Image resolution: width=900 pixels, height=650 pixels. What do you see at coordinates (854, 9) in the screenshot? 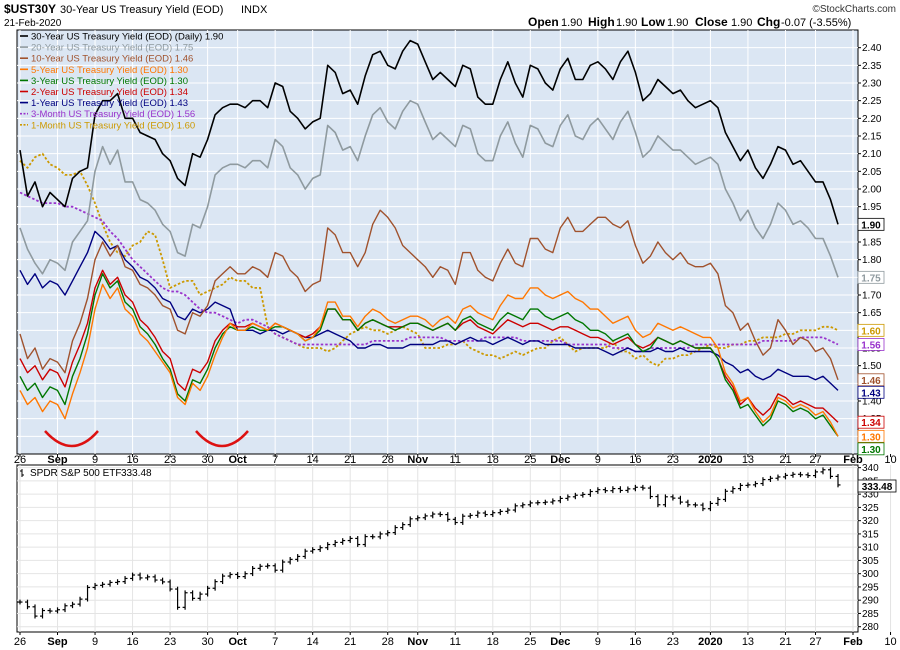
I see `watermark: ©StockCharts.com` at bounding box center [854, 9].